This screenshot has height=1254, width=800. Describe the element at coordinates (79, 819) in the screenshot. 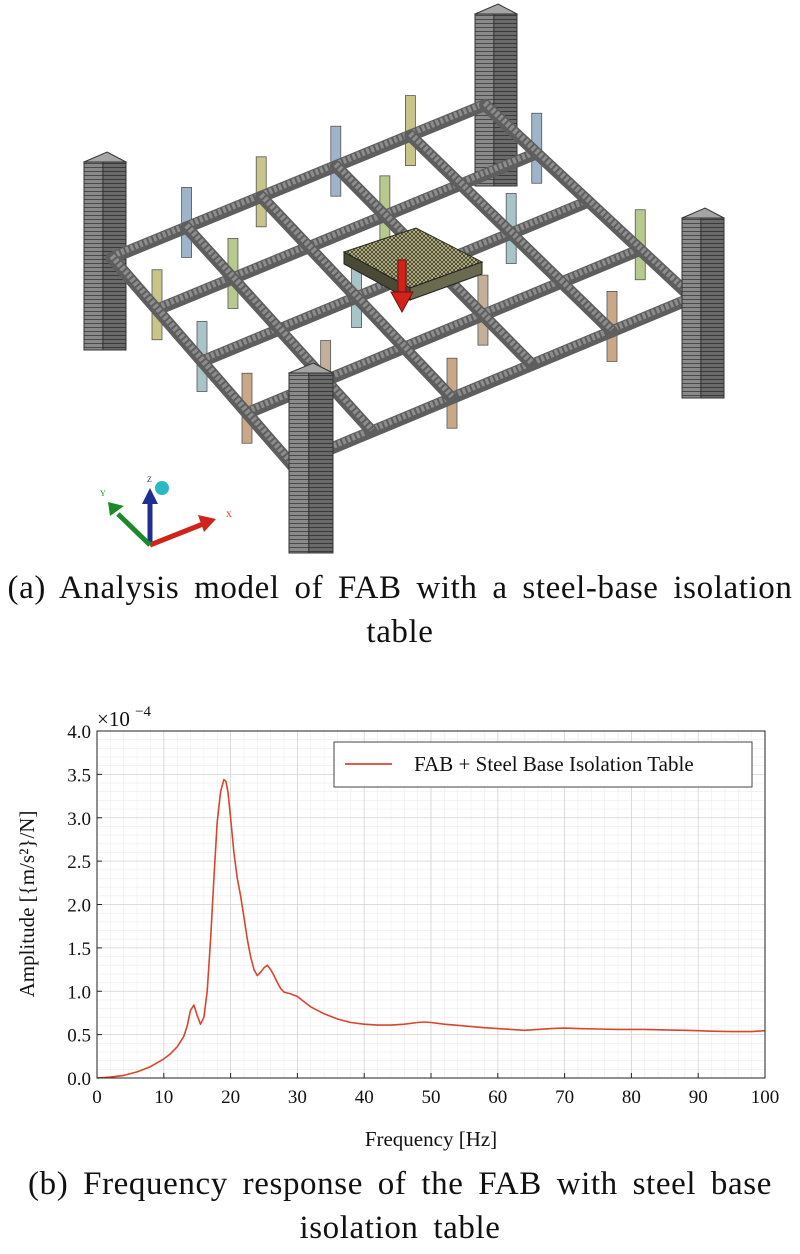

I see `y-tick-label: 3.0` at that location.